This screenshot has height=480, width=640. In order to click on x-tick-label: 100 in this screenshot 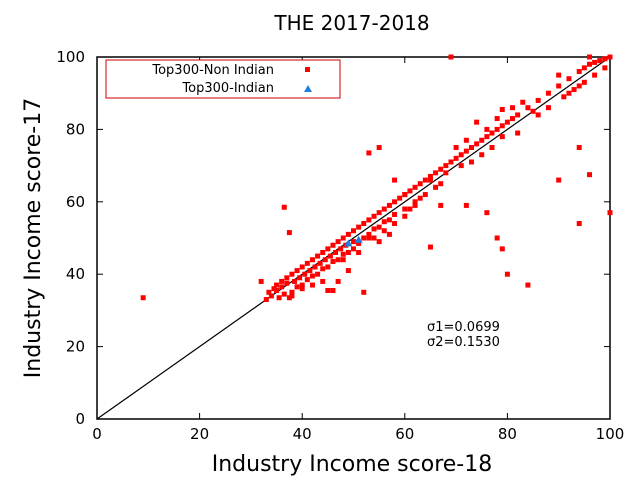, I will do `click(610, 434)`.